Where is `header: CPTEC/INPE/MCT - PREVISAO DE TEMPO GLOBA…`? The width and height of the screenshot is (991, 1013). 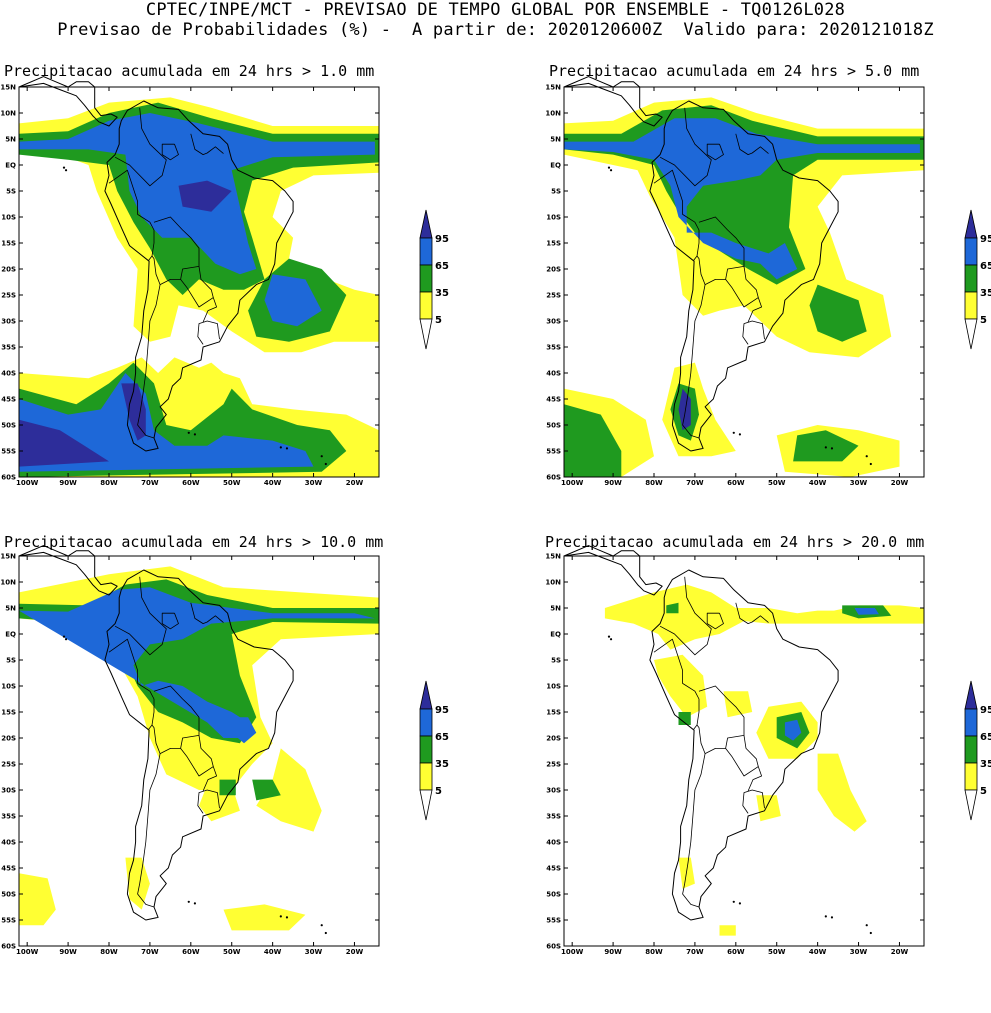 header: CPTEC/INPE/MCT - PREVISAO DE TEMPO GLOBA… is located at coordinates (495, 20).